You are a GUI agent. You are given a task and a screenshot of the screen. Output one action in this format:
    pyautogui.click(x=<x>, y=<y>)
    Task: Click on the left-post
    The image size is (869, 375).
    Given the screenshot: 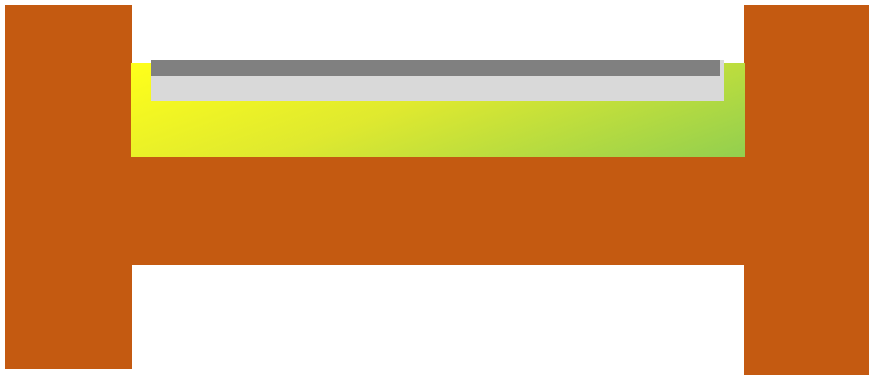 What is the action you would take?
    pyautogui.click(x=68, y=187)
    